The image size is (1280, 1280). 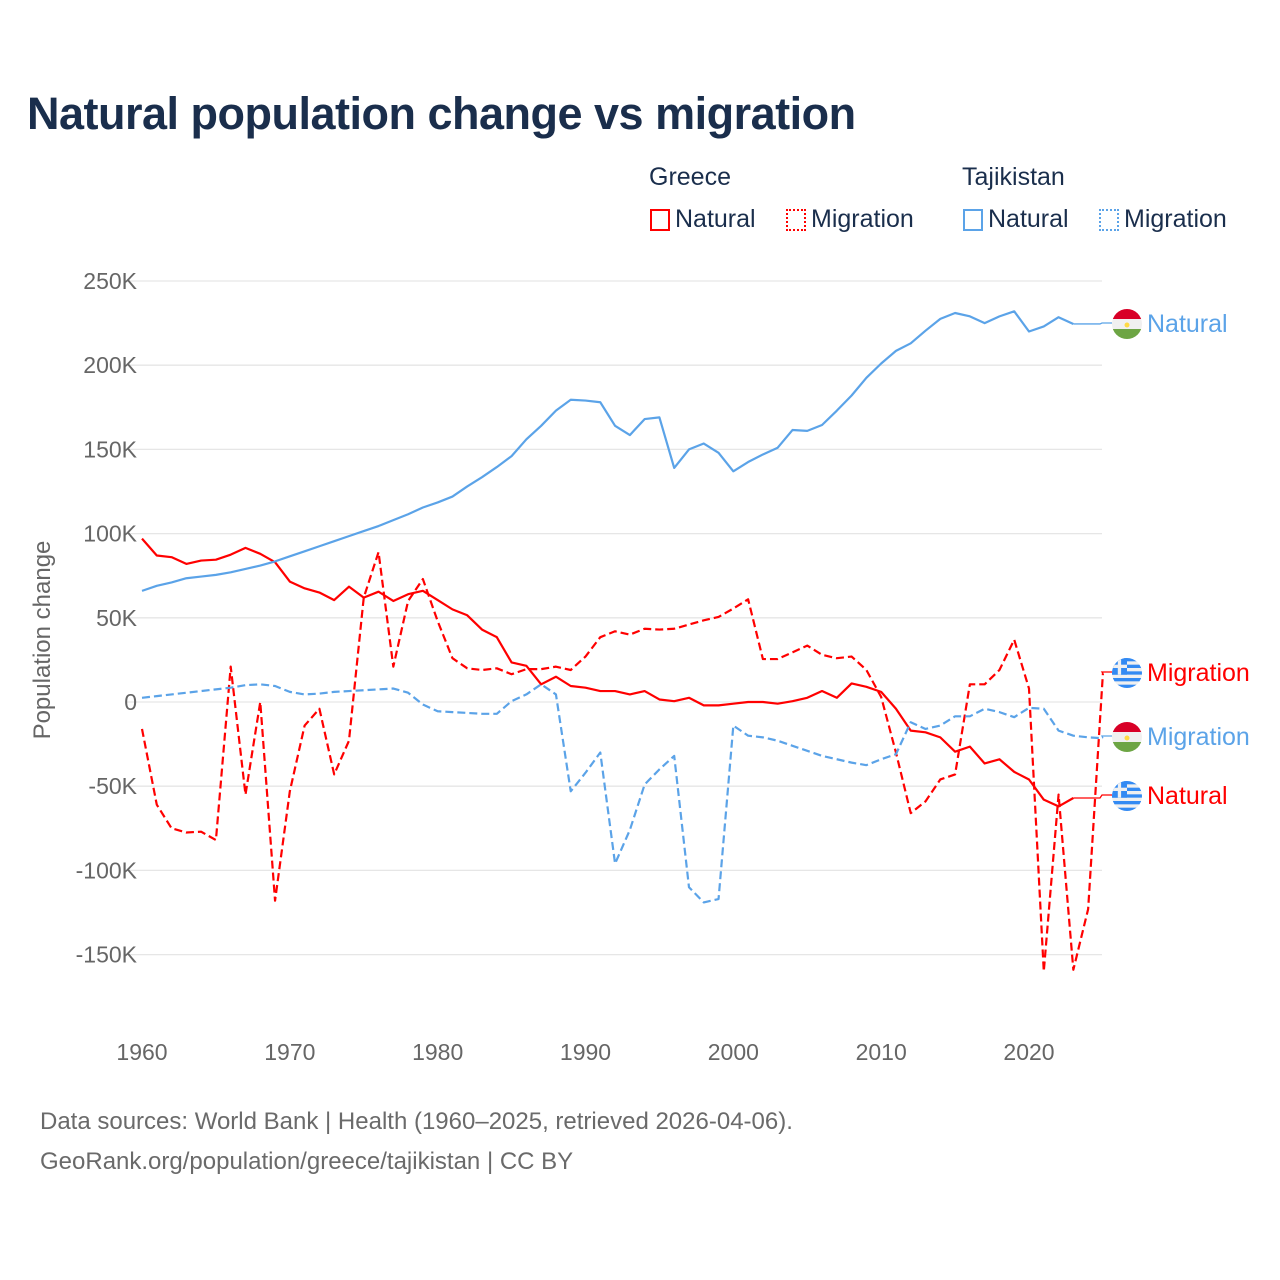 What do you see at coordinates (1187, 324) in the screenshot?
I see `end-label-tj-natural: Natural` at bounding box center [1187, 324].